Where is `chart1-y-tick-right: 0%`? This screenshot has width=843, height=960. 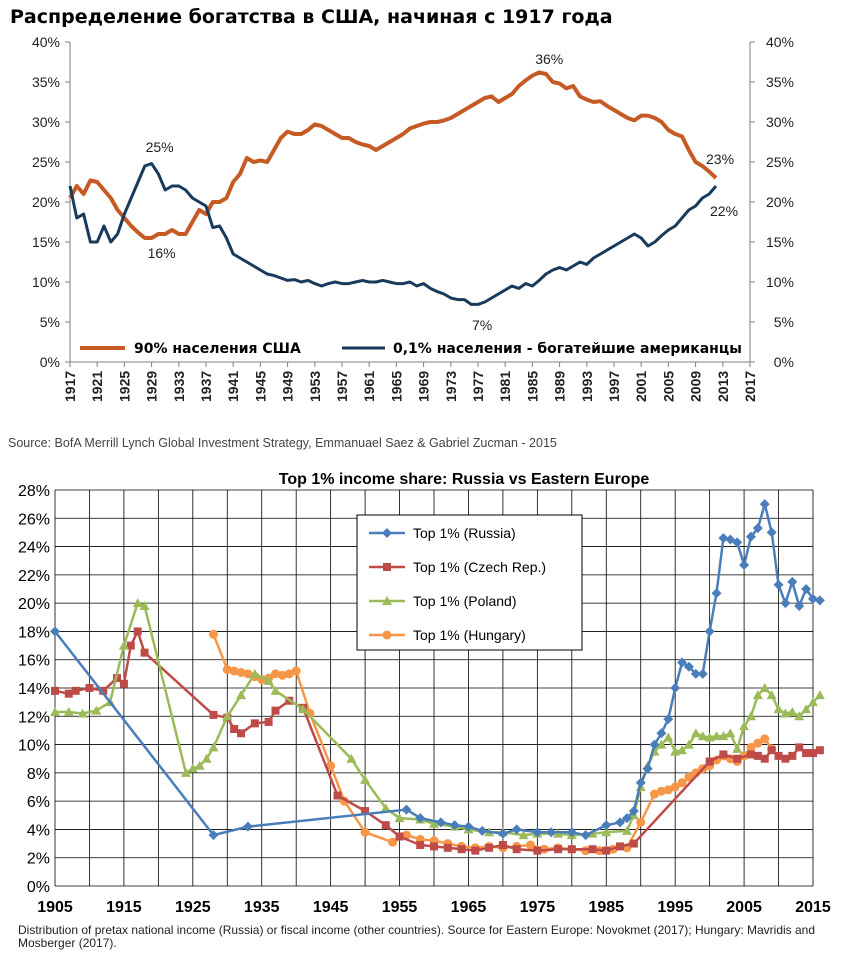 chart1-y-tick-right: 0% is located at coordinates (784, 362).